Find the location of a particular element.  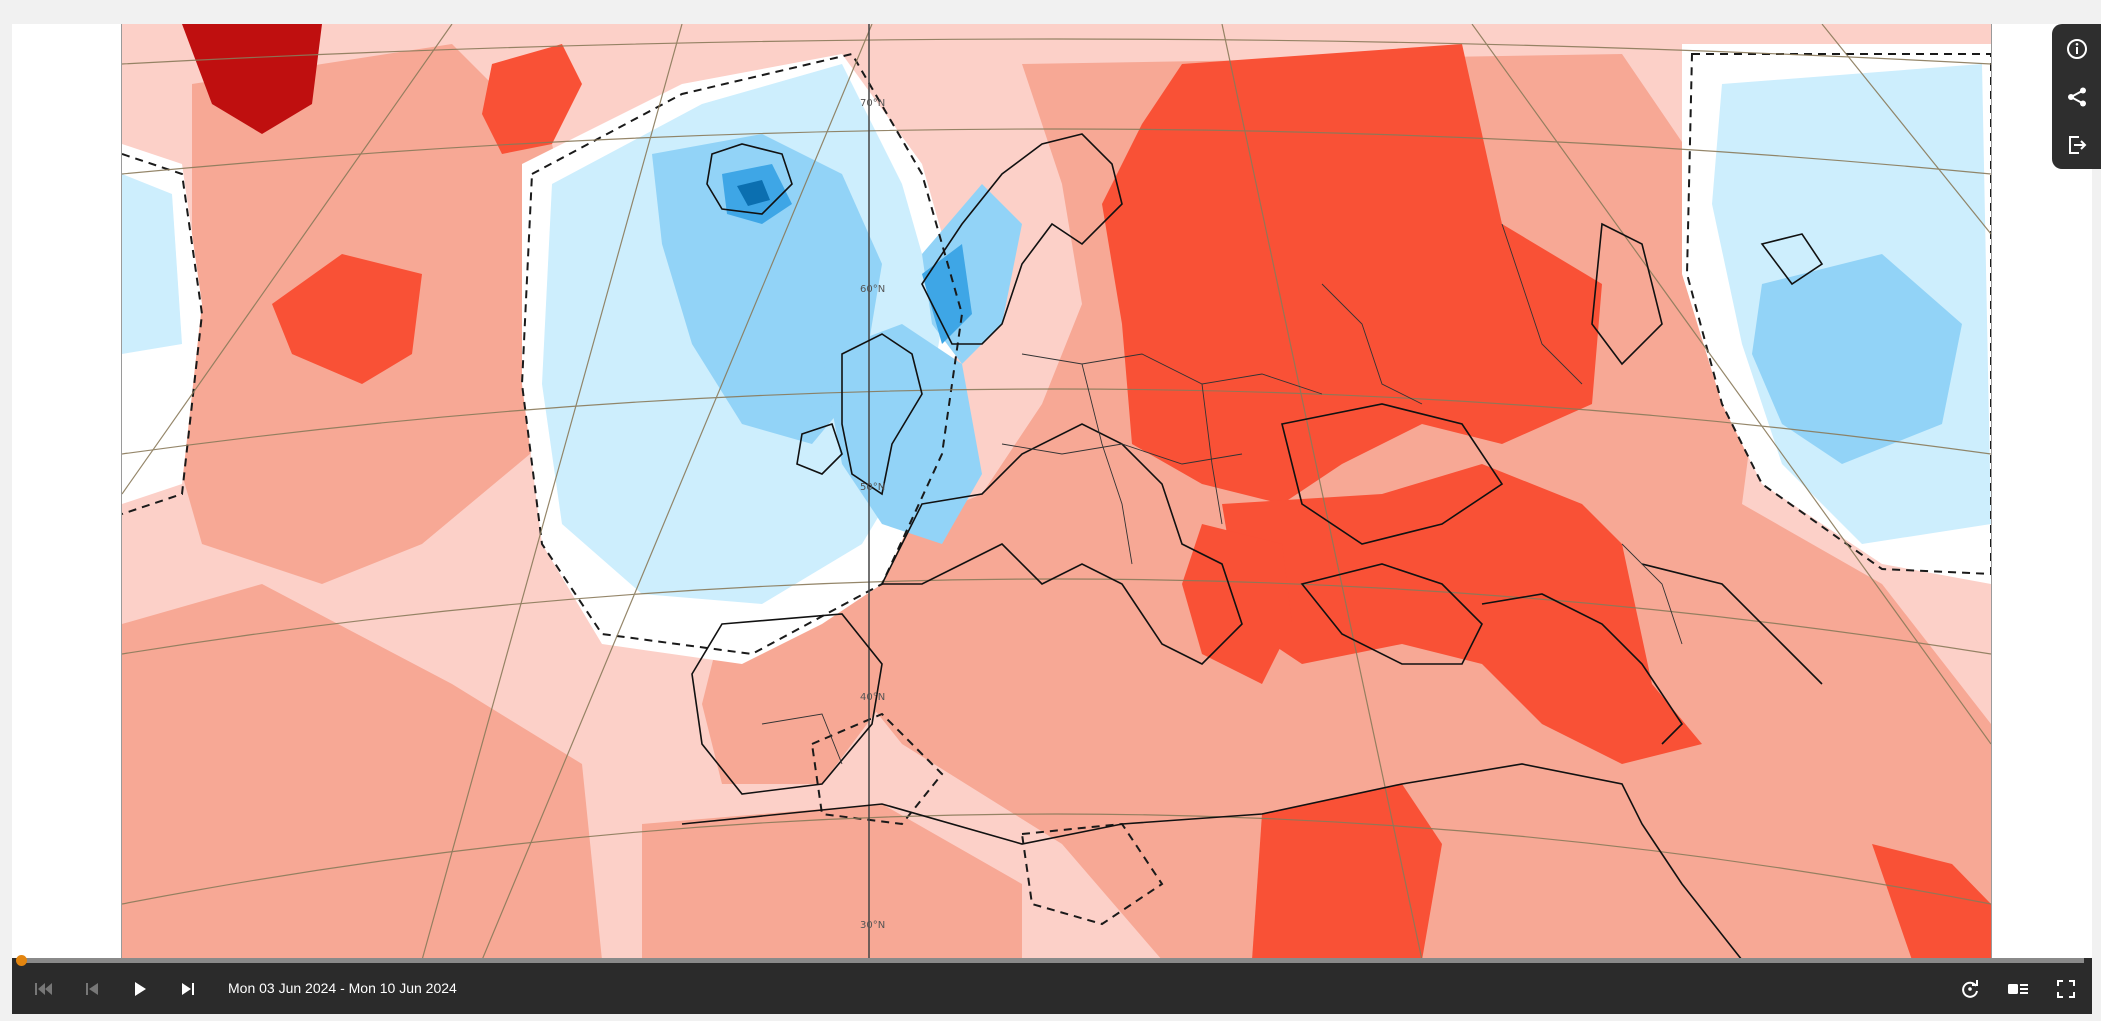

share-button is located at coordinates (2077, 97).